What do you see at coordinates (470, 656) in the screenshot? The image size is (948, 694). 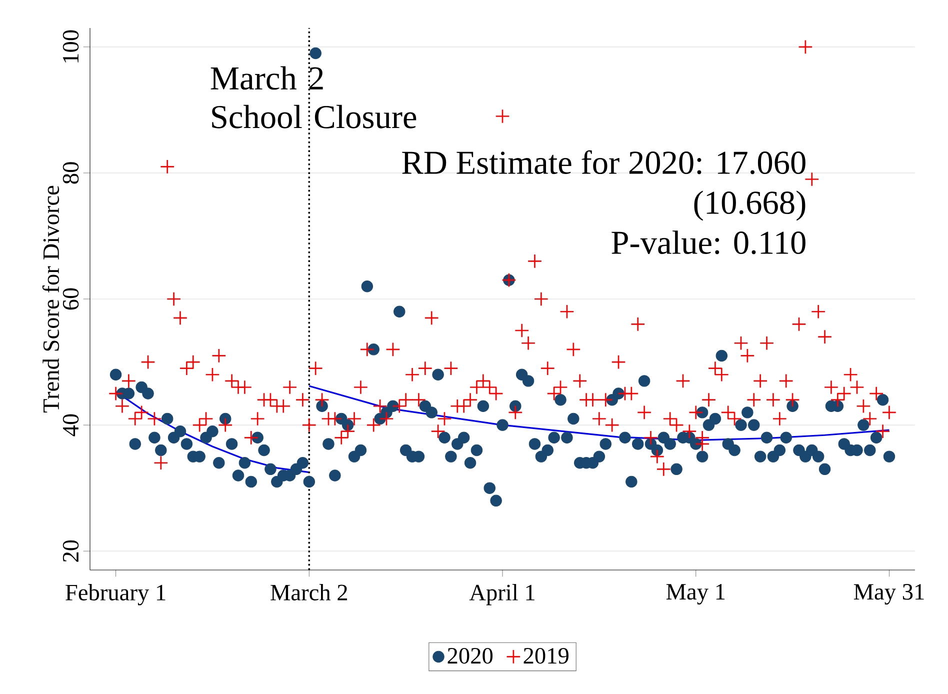 I see `legend-label: 2020` at bounding box center [470, 656].